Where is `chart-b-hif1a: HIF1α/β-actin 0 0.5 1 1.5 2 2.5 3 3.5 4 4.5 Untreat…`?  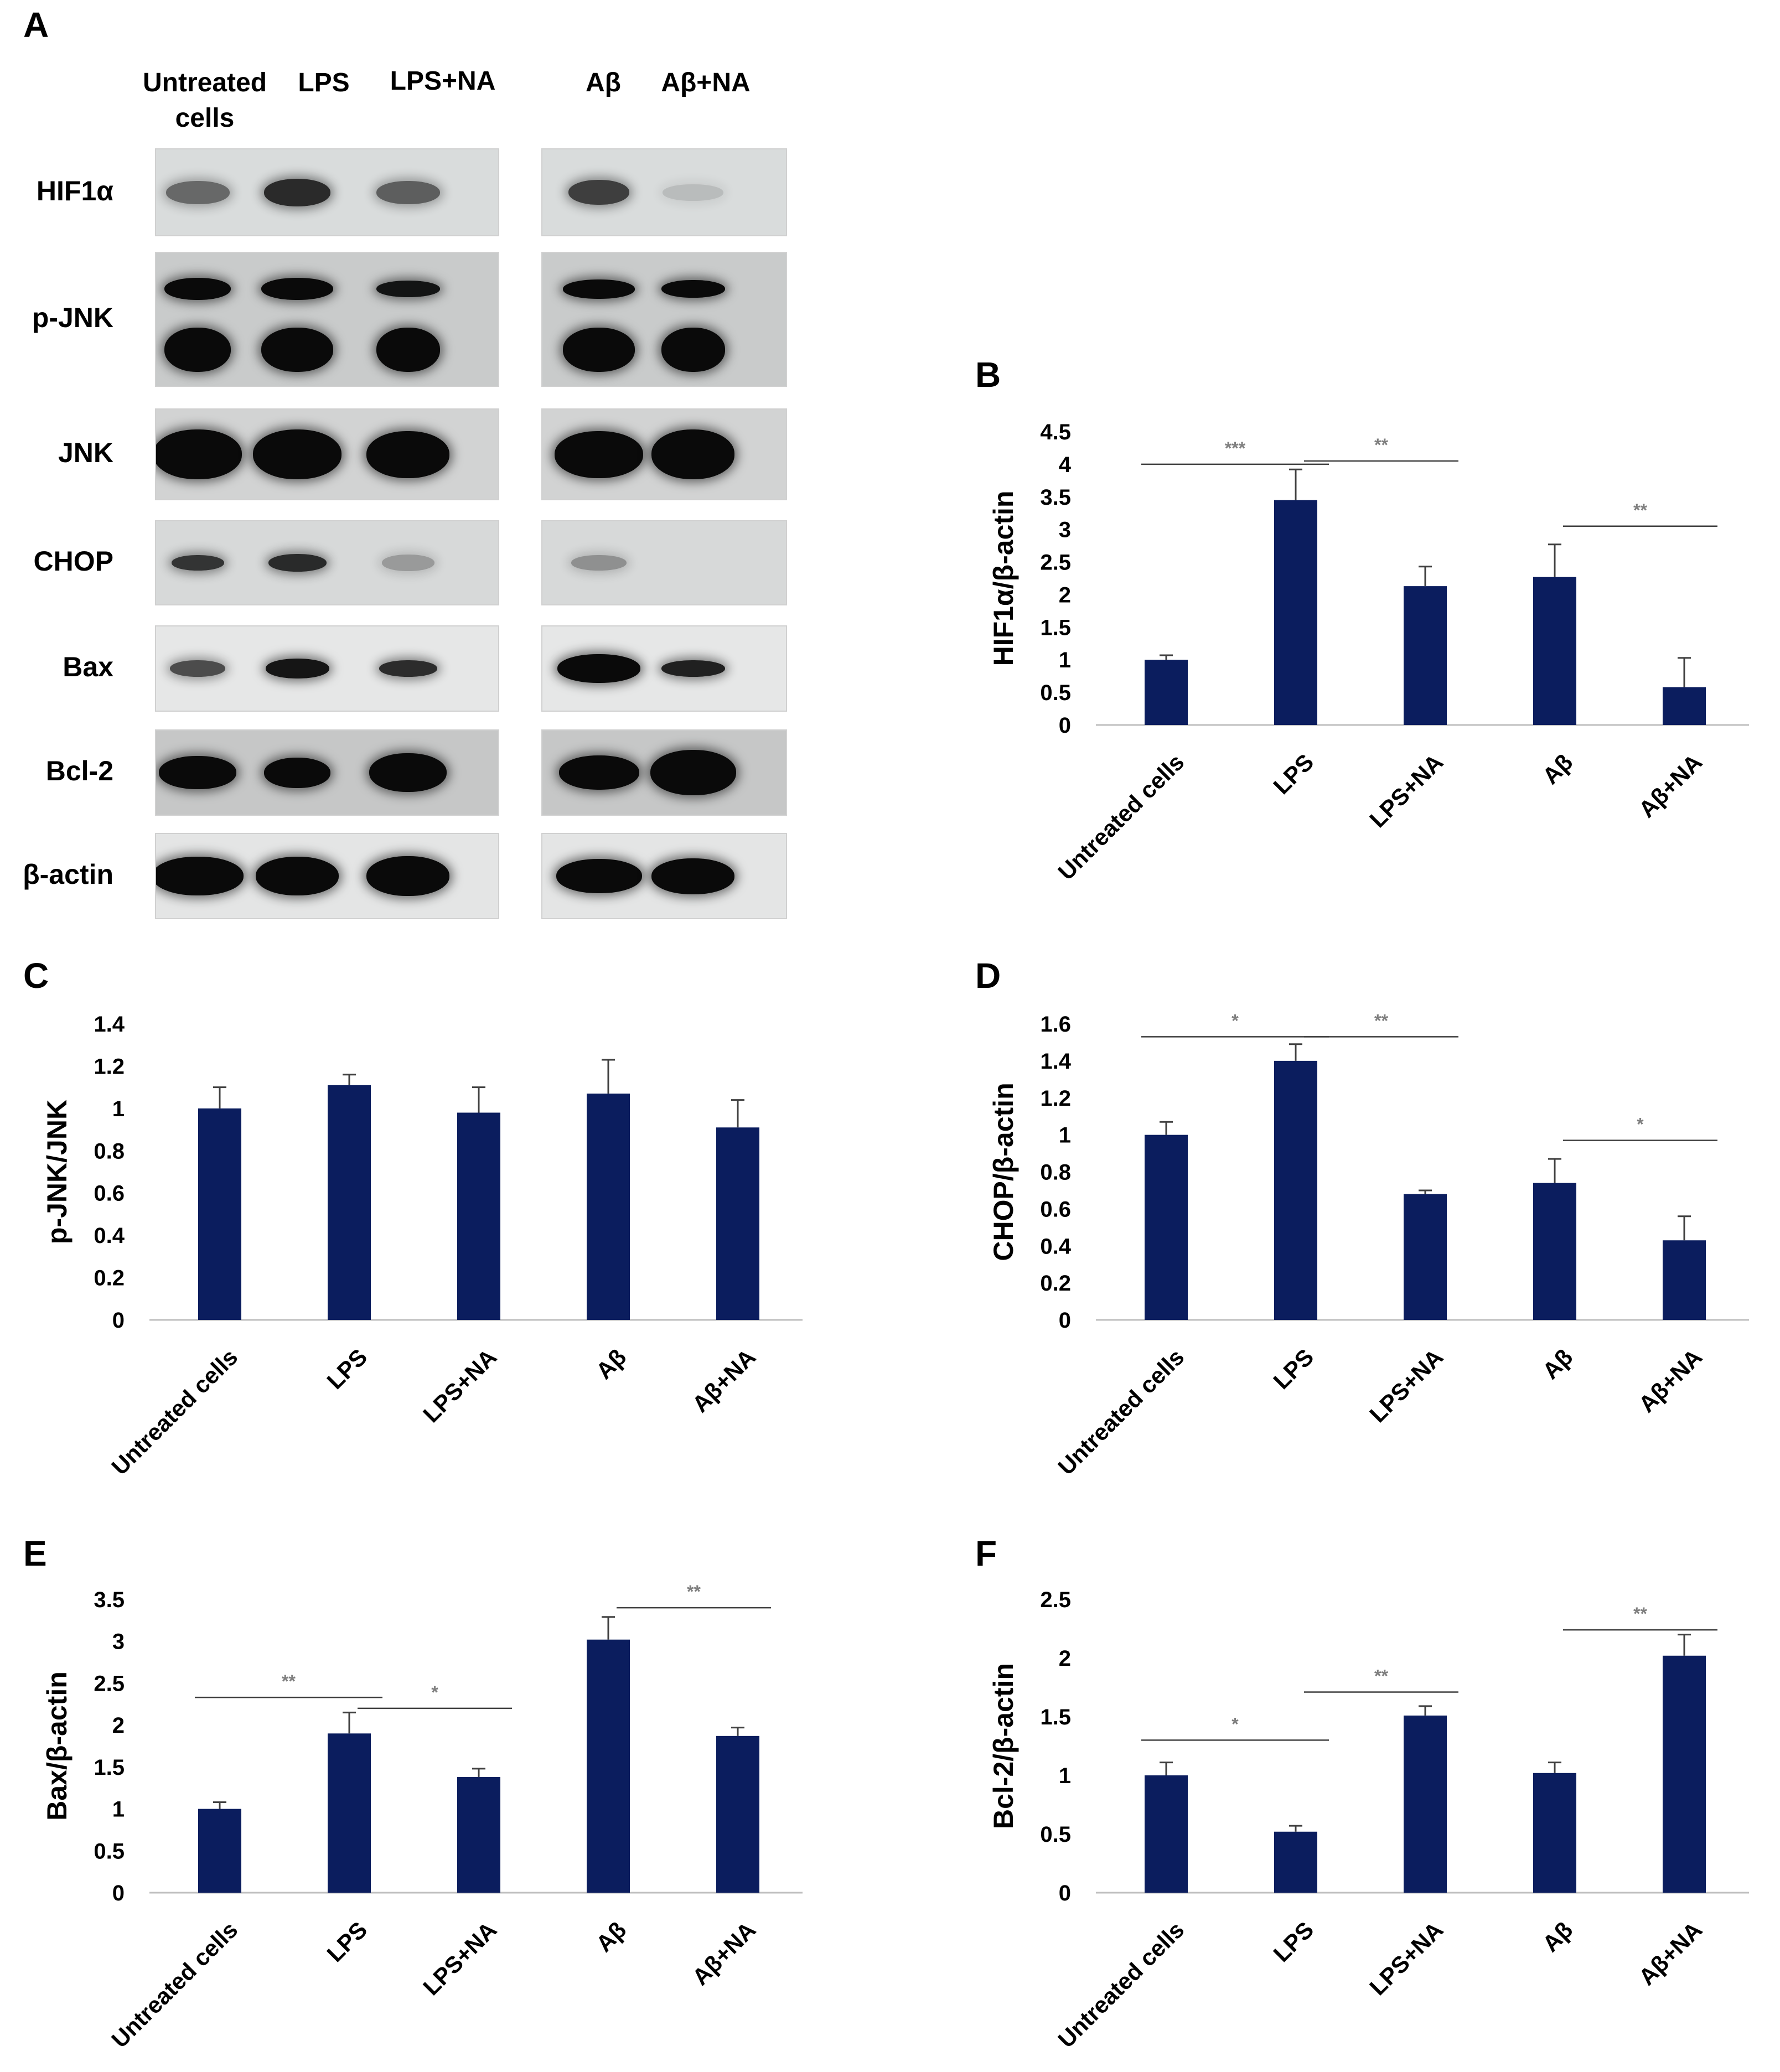 chart-b-hif1a: HIF1α/β-actin 0 0.5 1 1.5 2 2.5 3 3.5 4 4.5 Untreat… is located at coordinates (1368, 652).